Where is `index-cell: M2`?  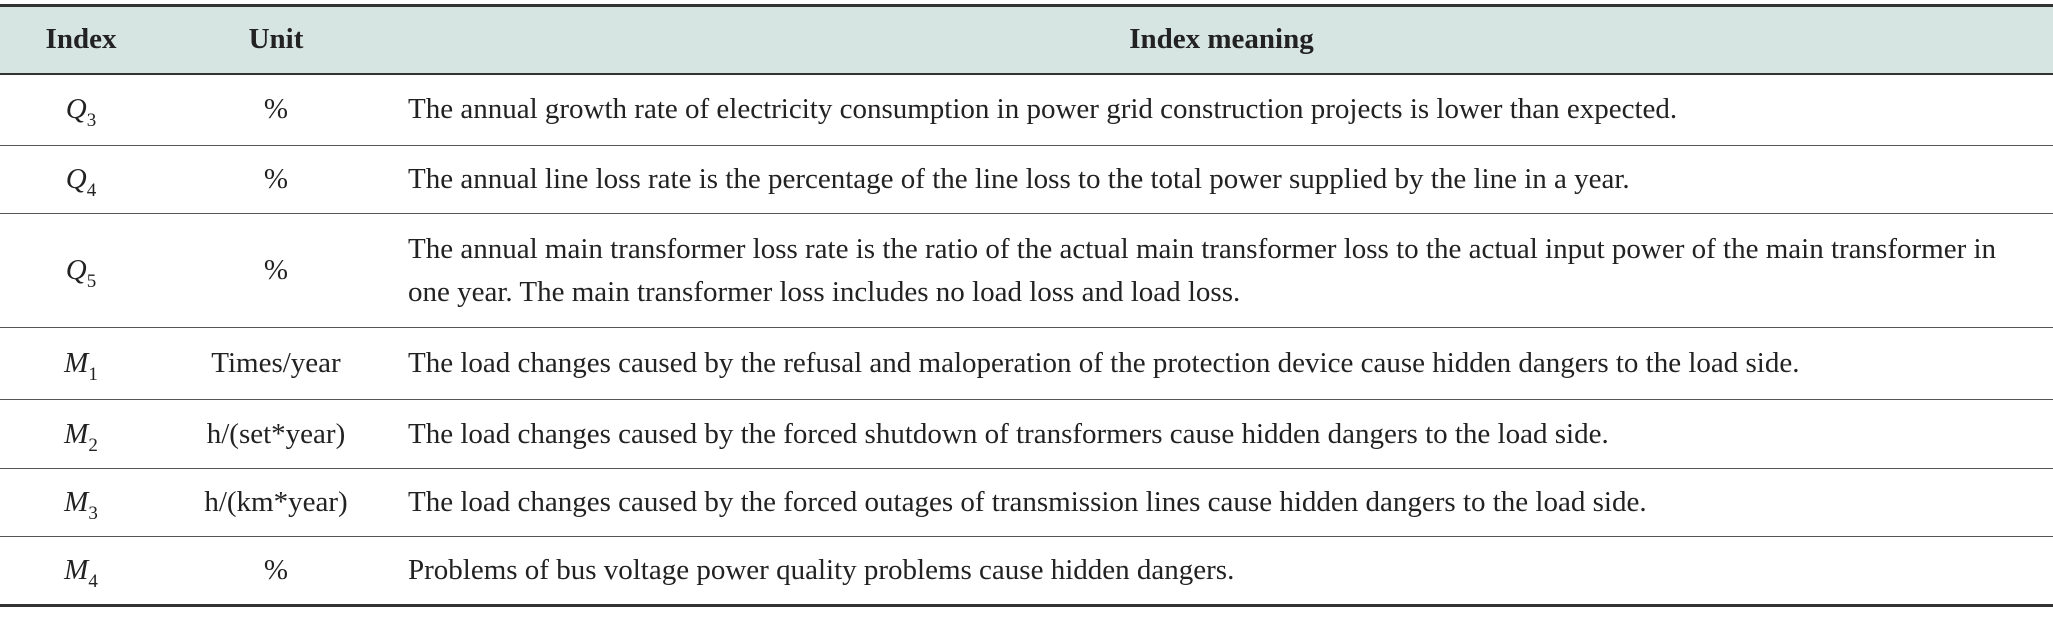
index-cell: M2 is located at coordinates (81, 434).